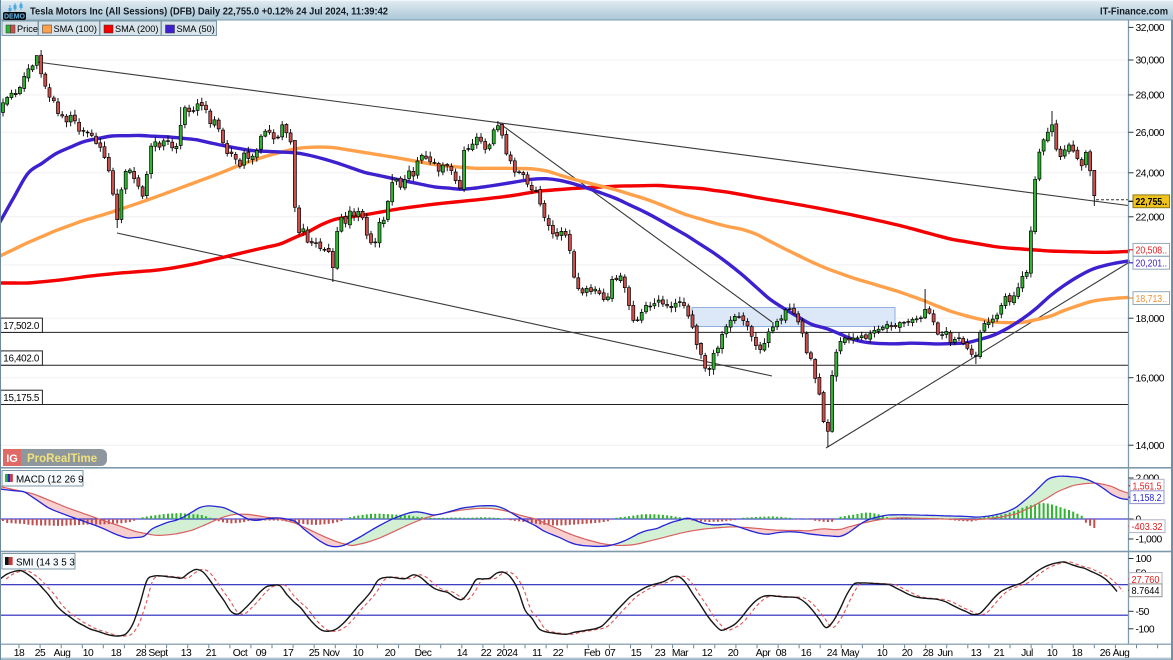  What do you see at coordinates (1147, 498) in the screenshot?
I see `svg-text: 1,158.2` at bounding box center [1147, 498].